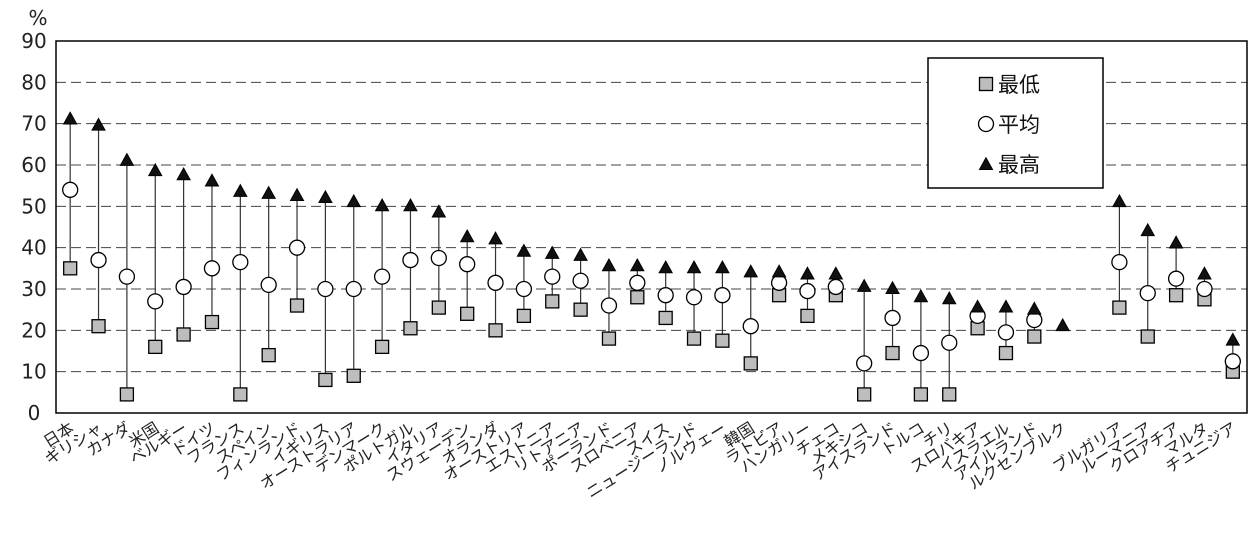  Describe the element at coordinates (33, 41) in the screenshot. I see `y-tick-label: 90` at that location.